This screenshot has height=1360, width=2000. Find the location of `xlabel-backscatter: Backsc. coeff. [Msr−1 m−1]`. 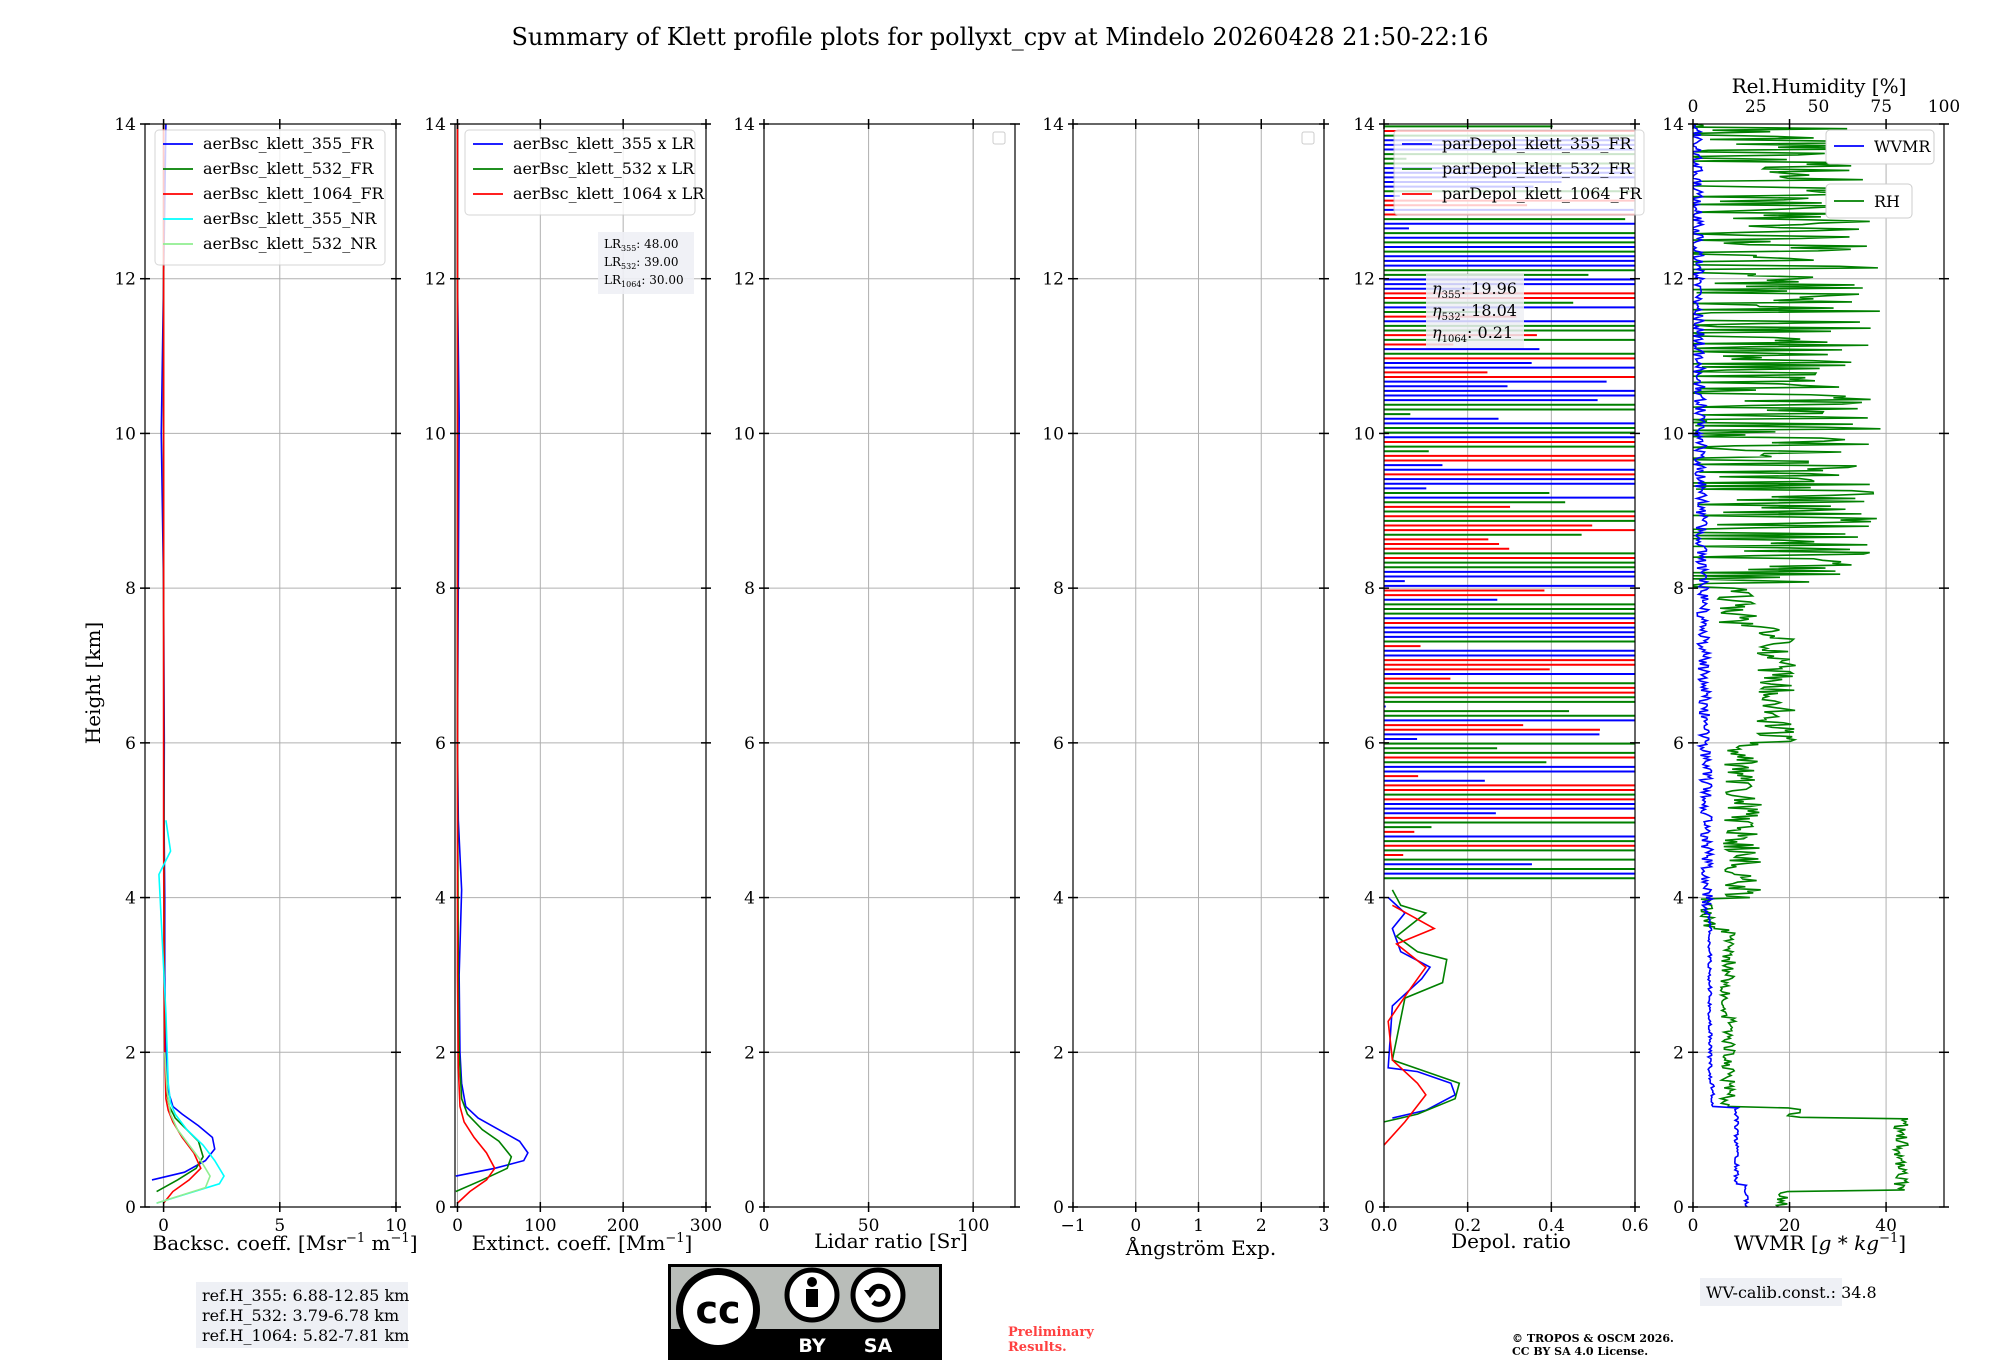

xlabel-backscatter: Backsc. coeff. [Msr−1 m−1] is located at coordinates (285, 1243).